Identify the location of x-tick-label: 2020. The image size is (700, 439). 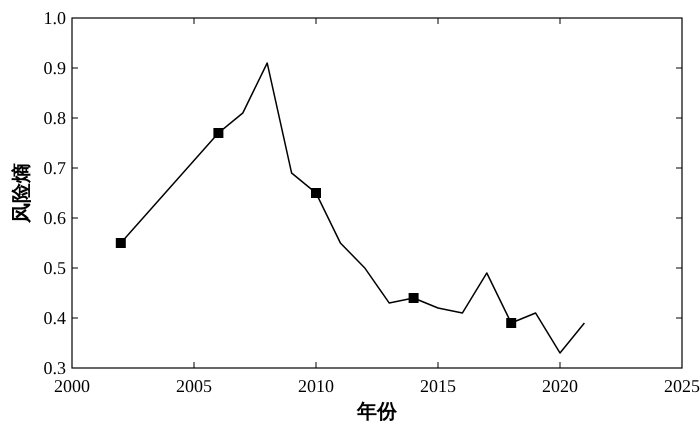
(560, 386).